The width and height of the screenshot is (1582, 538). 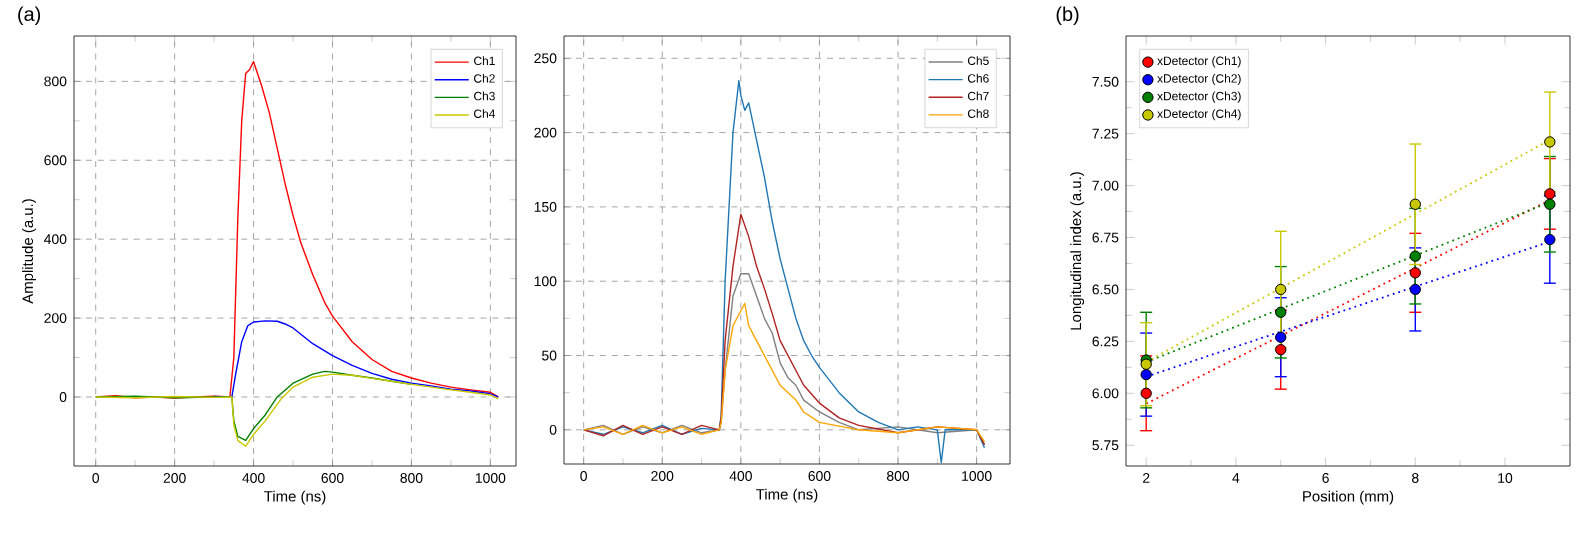 What do you see at coordinates (29, 16) in the screenshot?
I see `chart-title: (a)` at bounding box center [29, 16].